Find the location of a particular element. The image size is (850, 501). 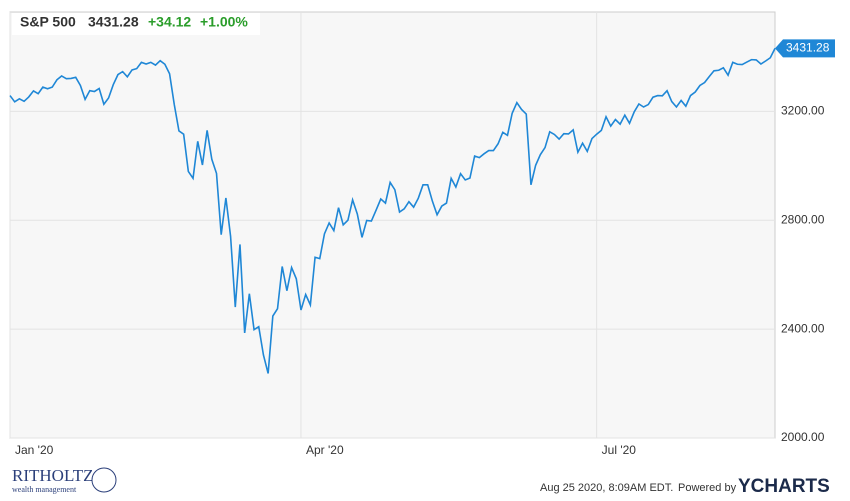

x-tick-label: Apr '20 is located at coordinates (325, 450).